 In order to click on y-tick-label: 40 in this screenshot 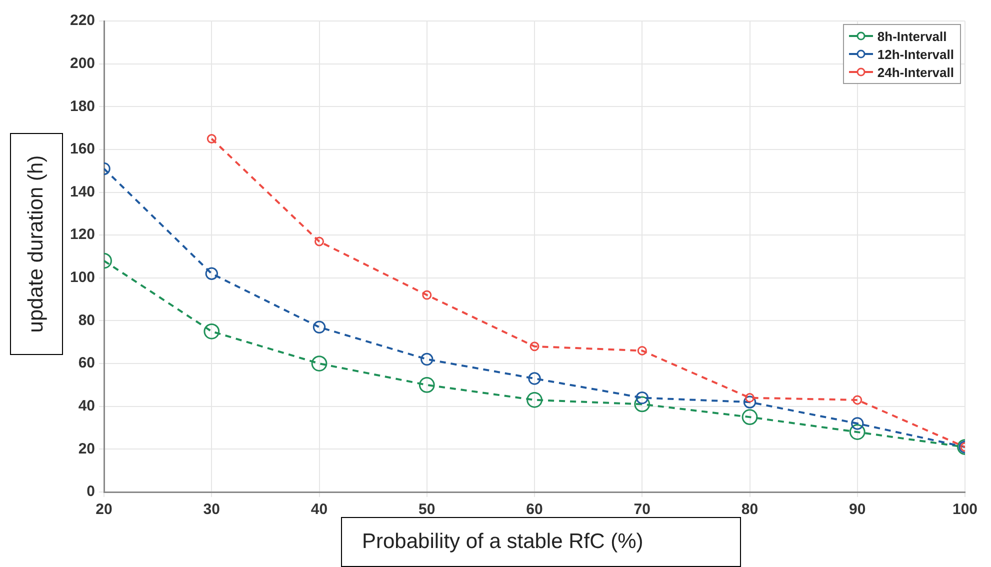, I will do `click(87, 406)`.